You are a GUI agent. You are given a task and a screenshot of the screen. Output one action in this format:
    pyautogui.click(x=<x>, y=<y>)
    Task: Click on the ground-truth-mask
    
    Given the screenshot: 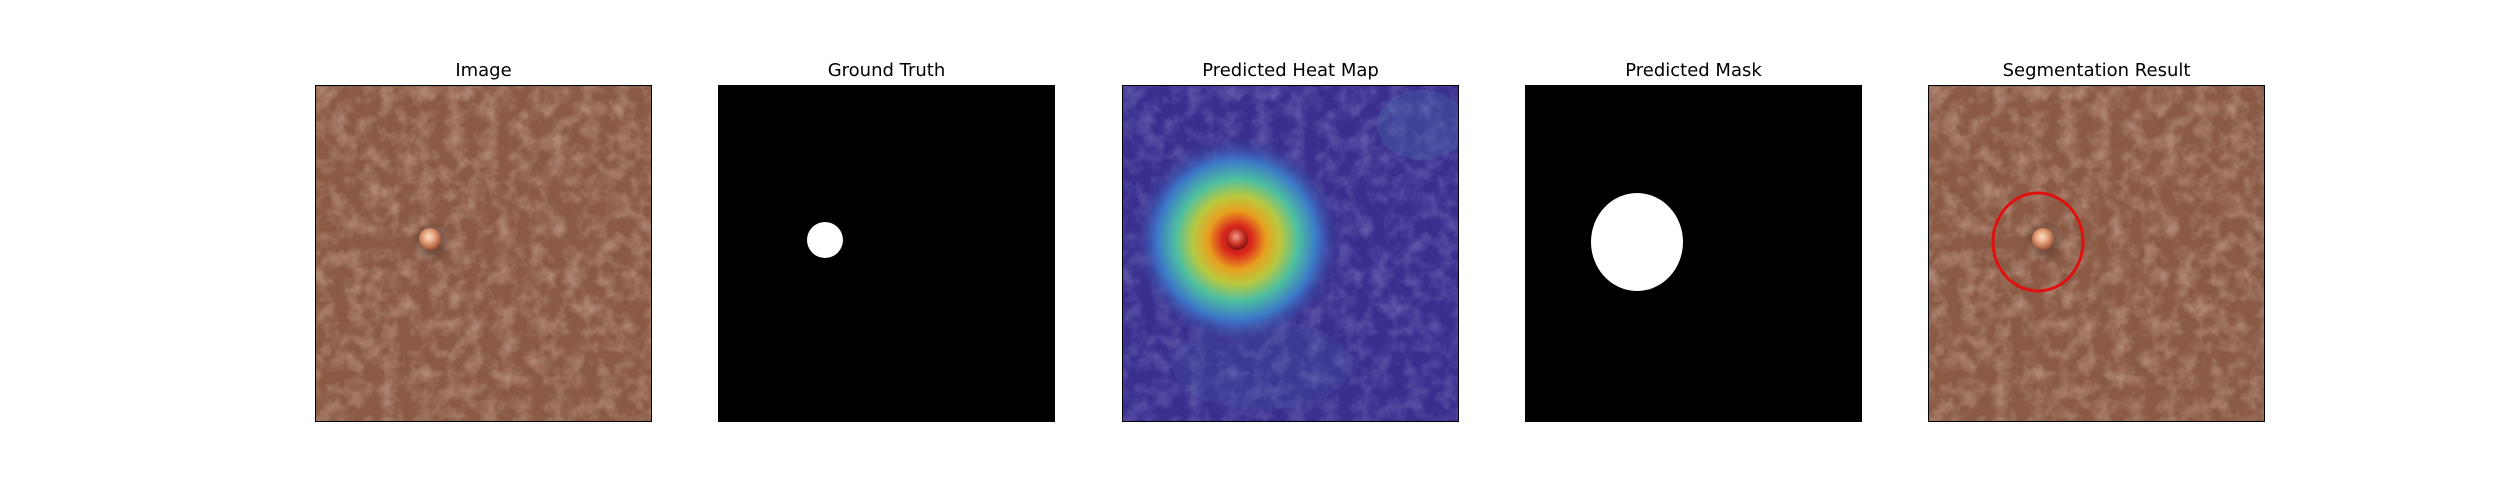 What is the action you would take?
    pyautogui.click(x=886, y=253)
    